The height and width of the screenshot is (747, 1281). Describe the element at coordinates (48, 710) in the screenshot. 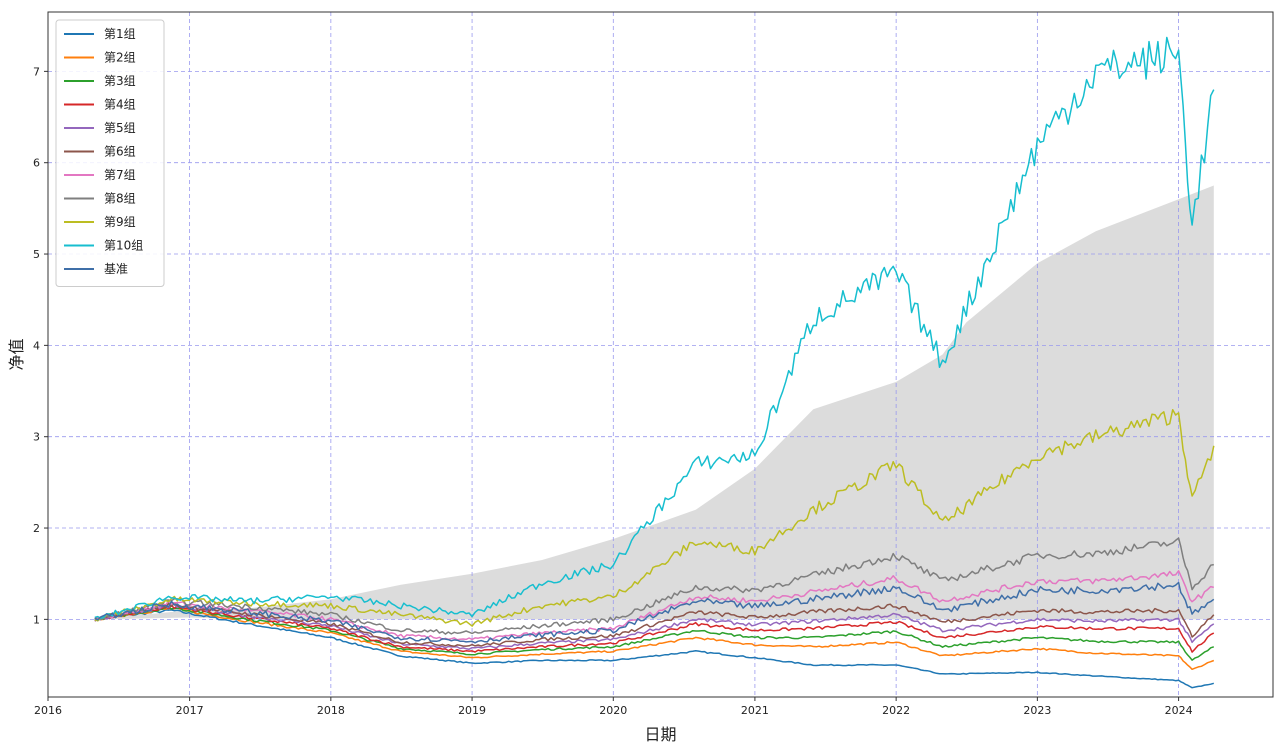

I see `x-tick-label: 2016` at that location.